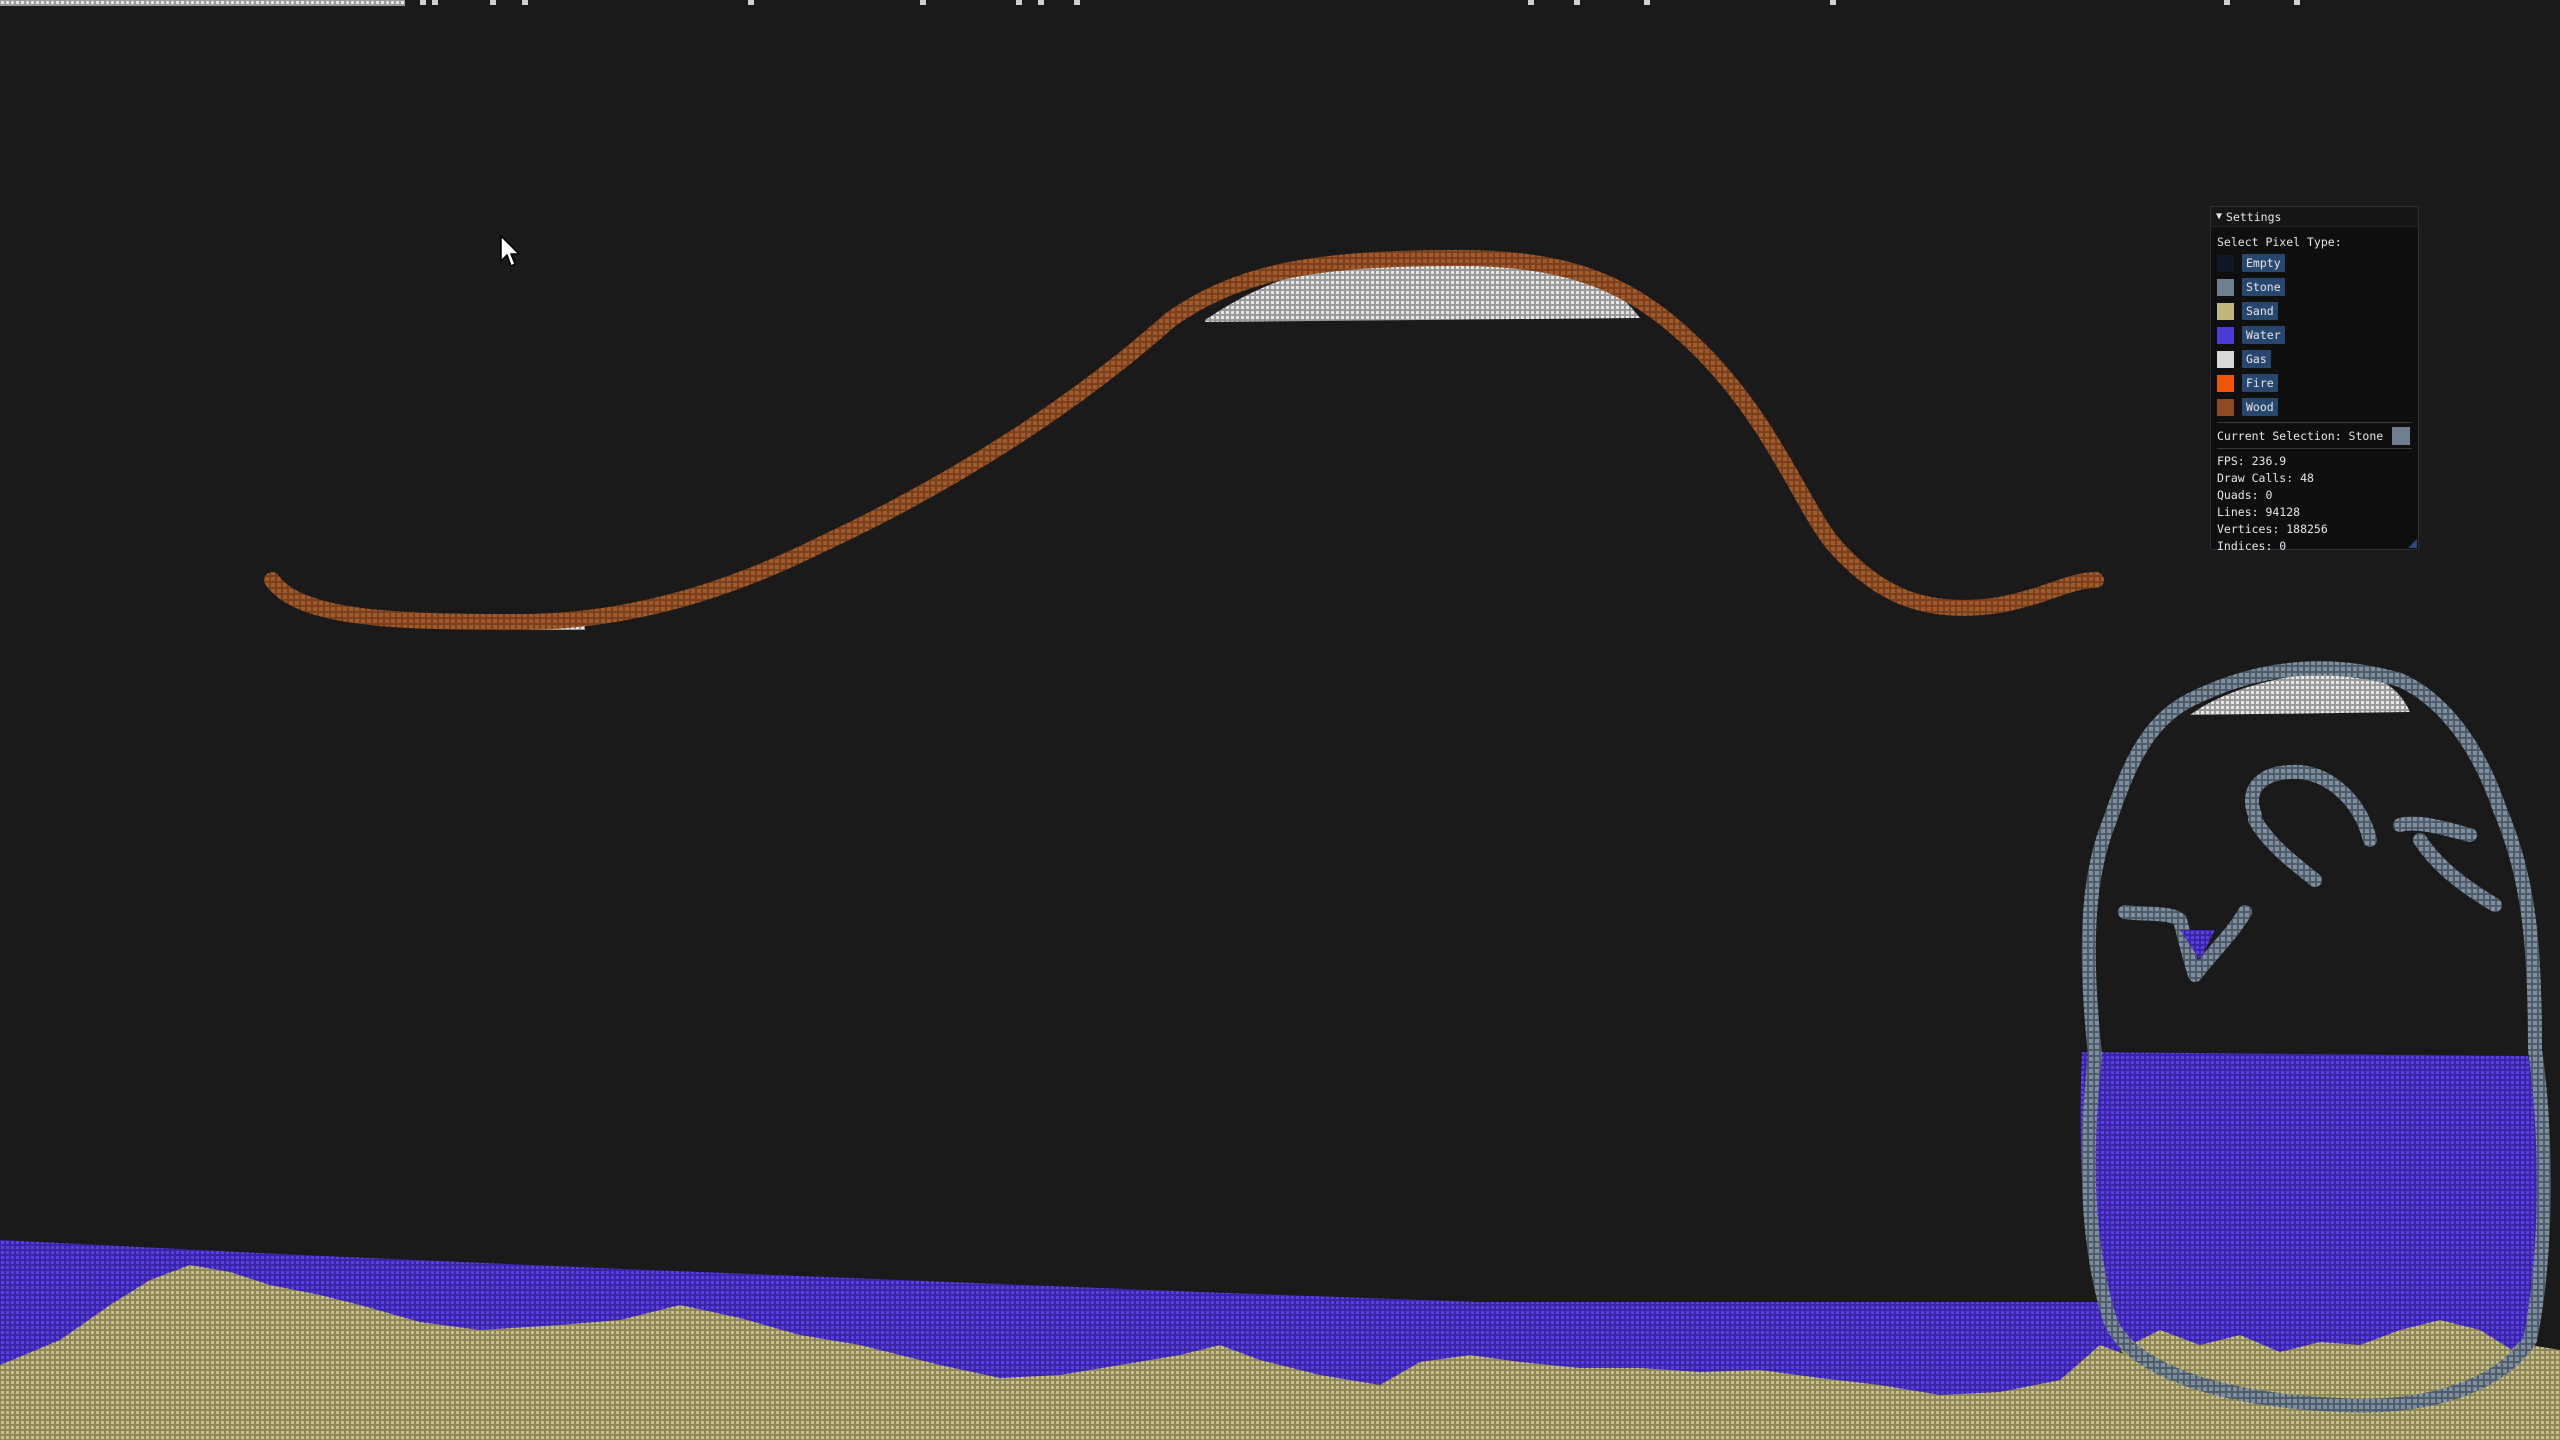  Describe the element at coordinates (2260, 311) in the screenshot. I see `sand-button: Sand` at that location.